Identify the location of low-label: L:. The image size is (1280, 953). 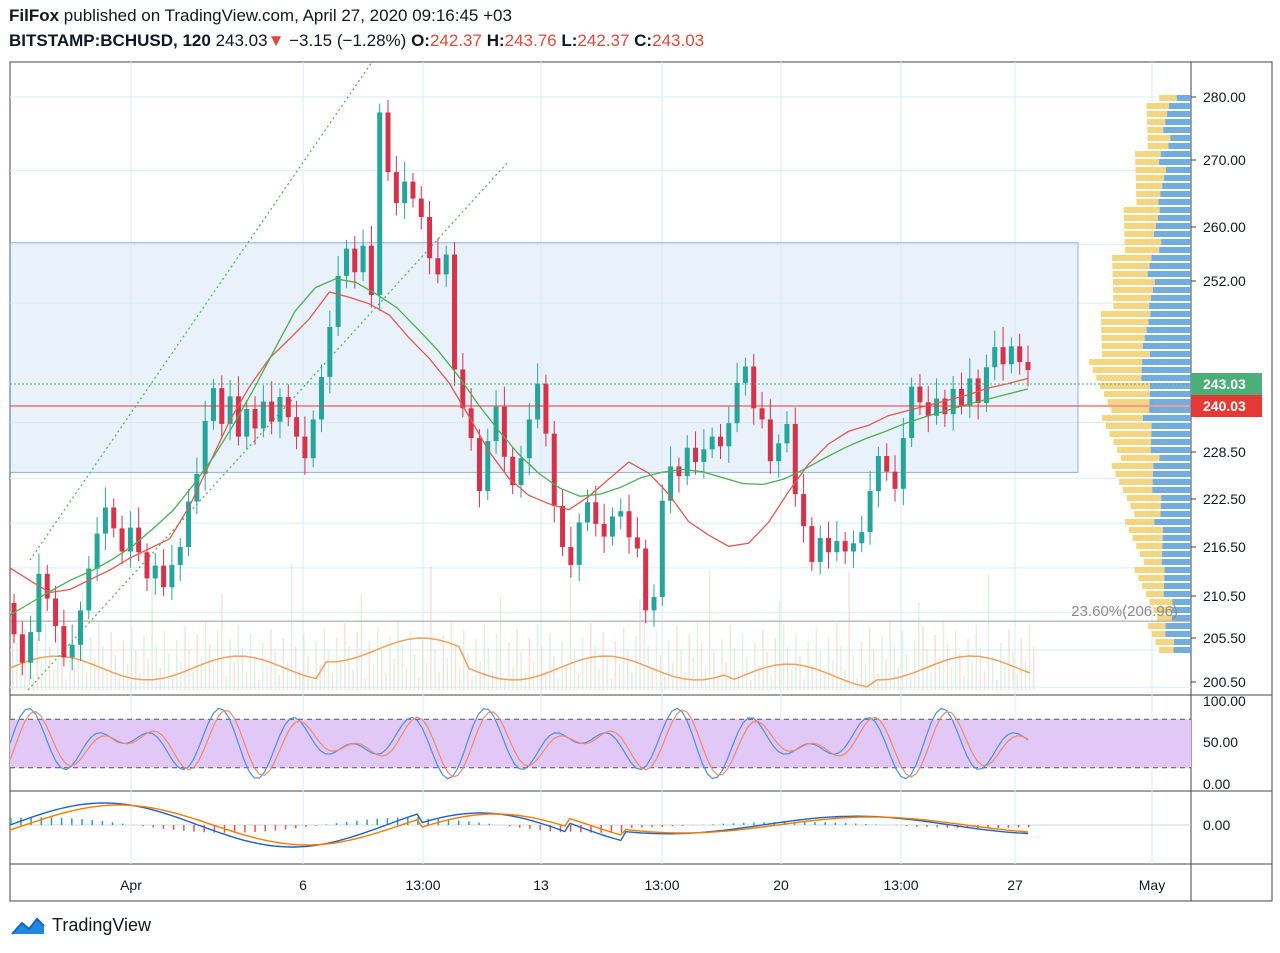
(569, 40).